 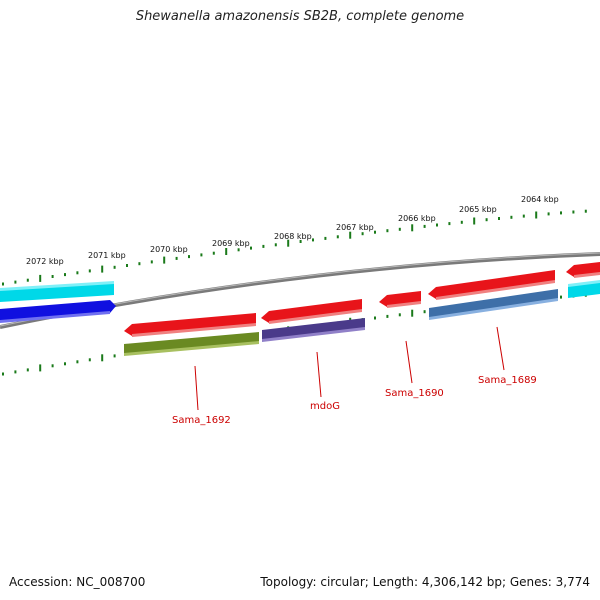 What do you see at coordinates (58, 311) in the screenshot?
I see `gene-arrow-blue-left` at bounding box center [58, 311].